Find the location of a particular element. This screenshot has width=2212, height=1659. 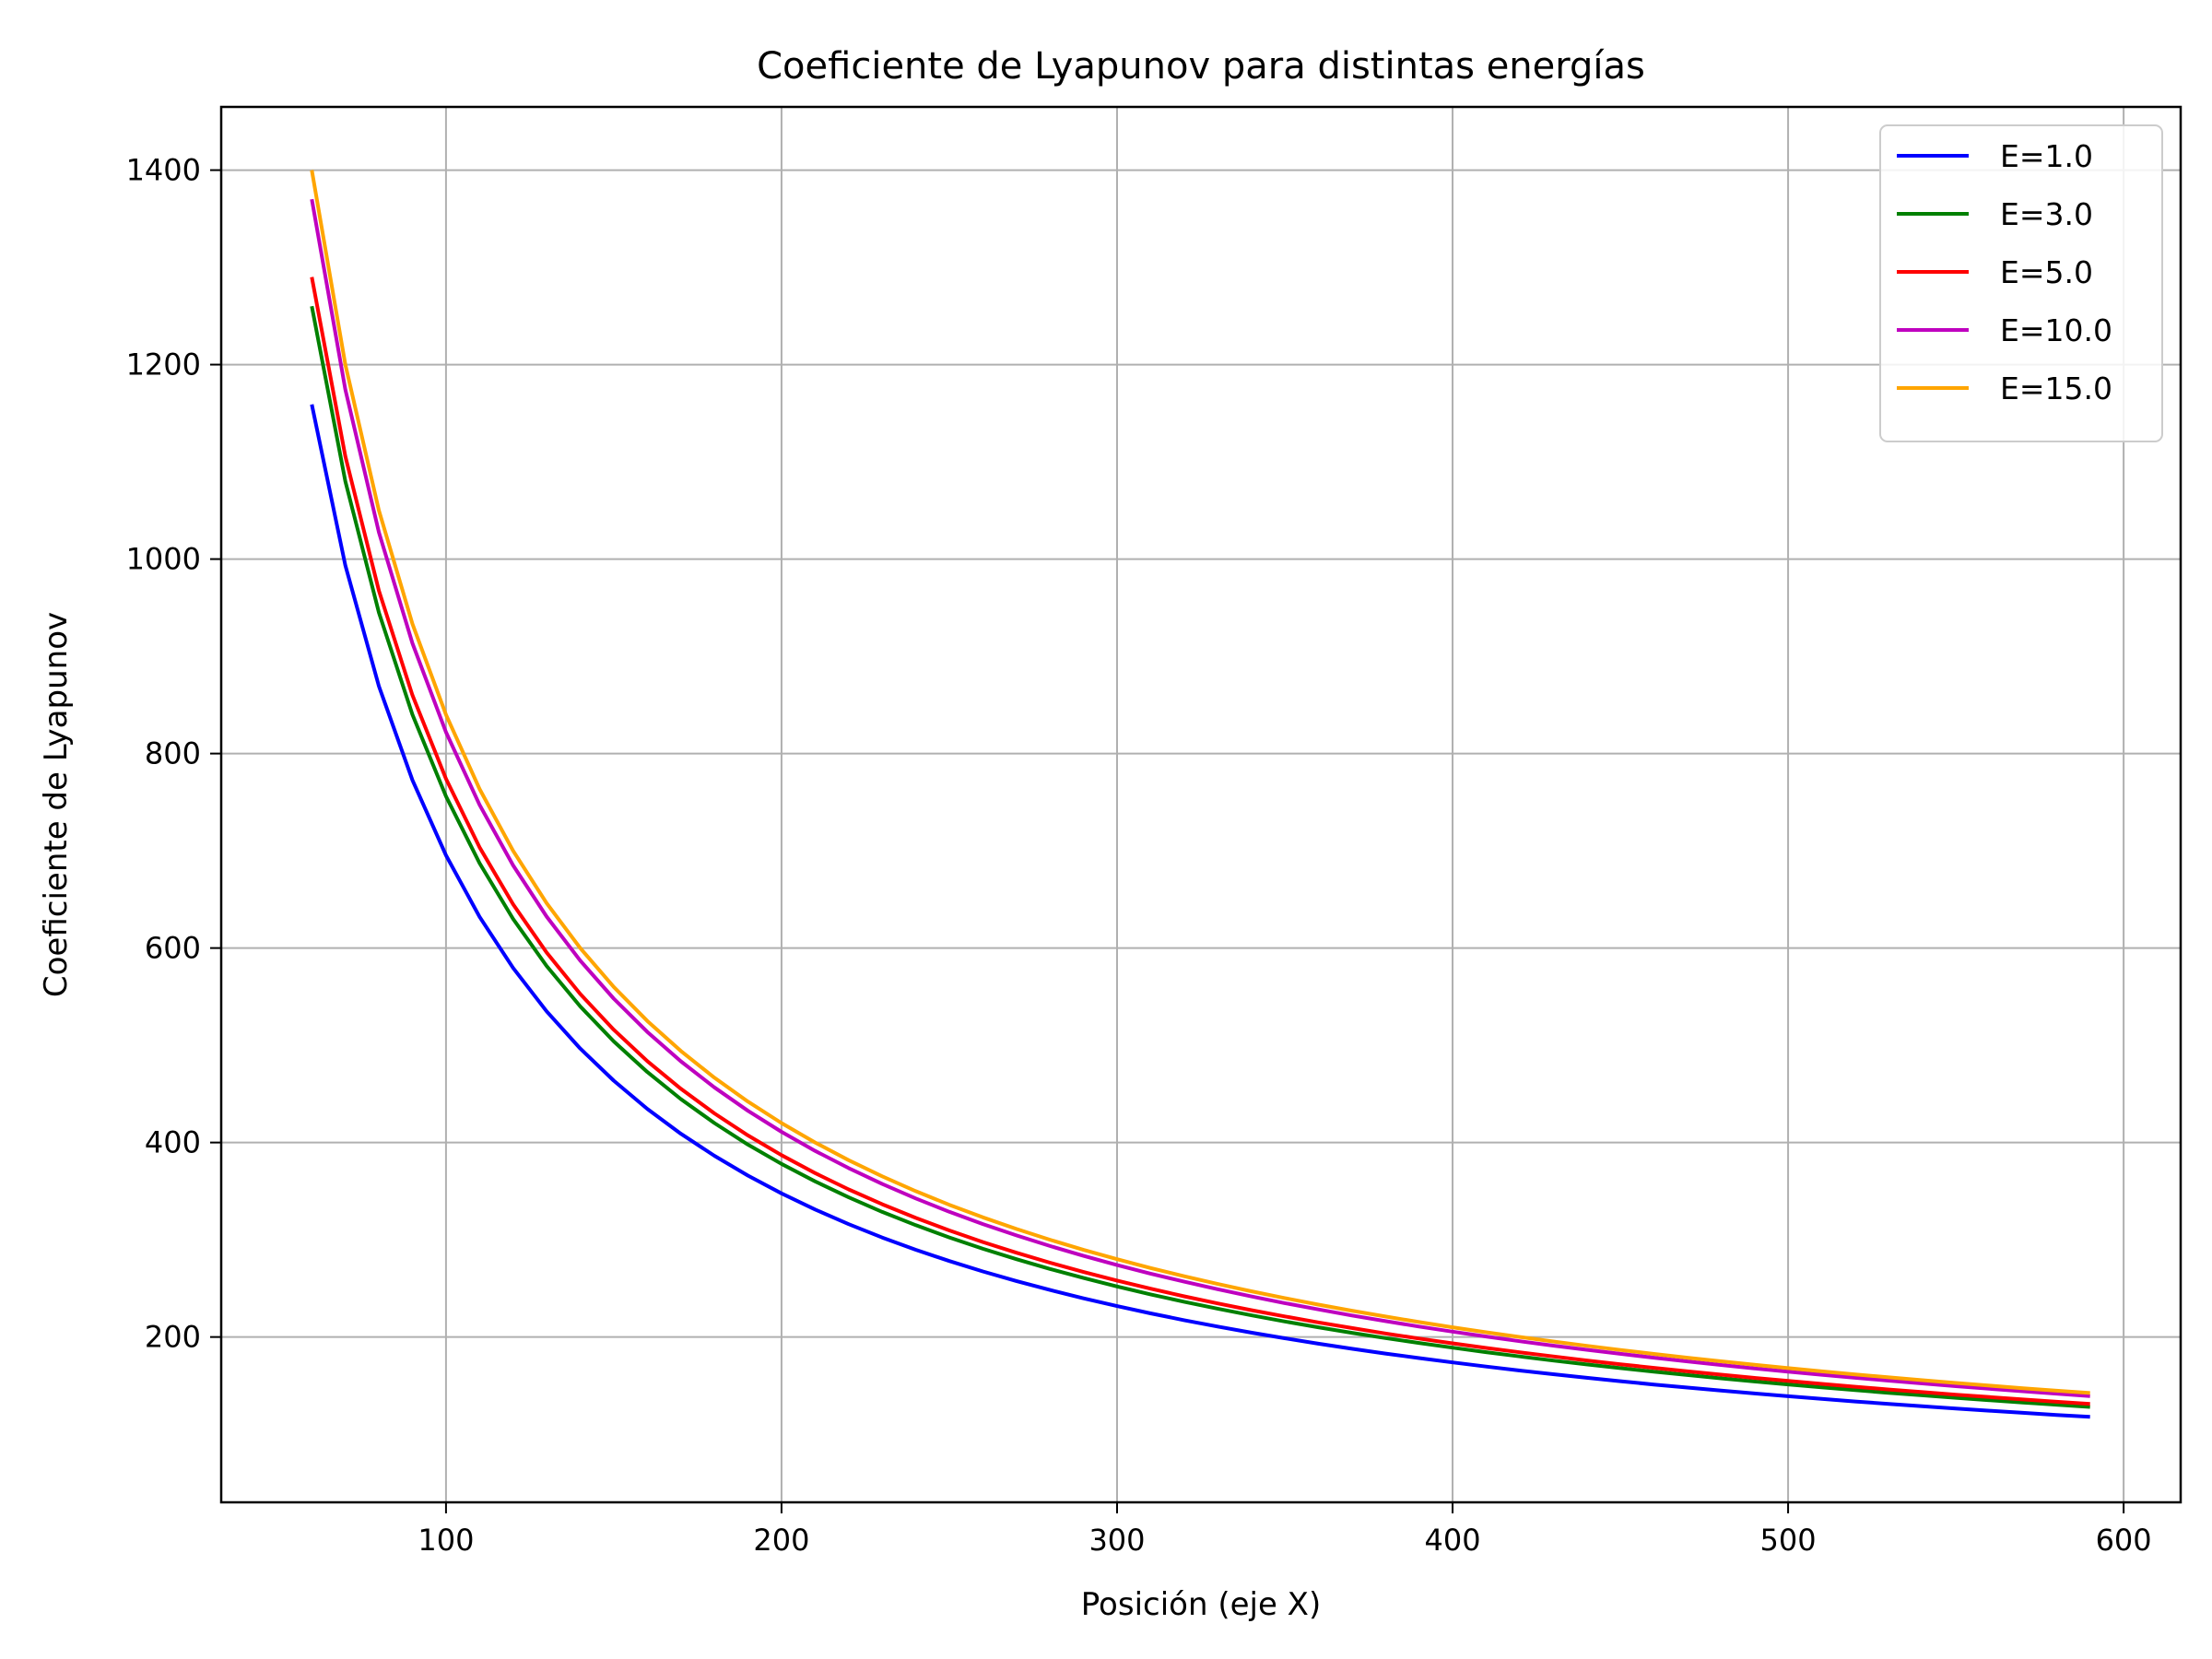

legend-label: E=1.0 is located at coordinates (2046, 156).